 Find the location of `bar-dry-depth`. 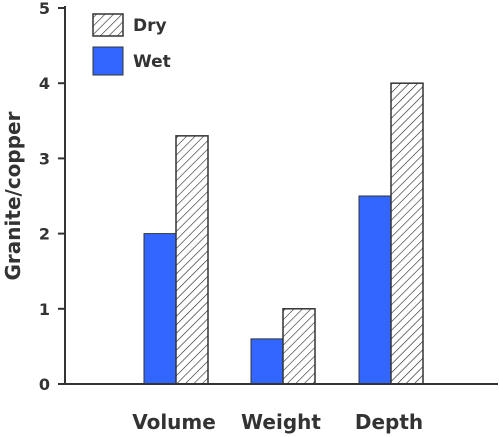

bar-dry-depth is located at coordinates (407, 233).